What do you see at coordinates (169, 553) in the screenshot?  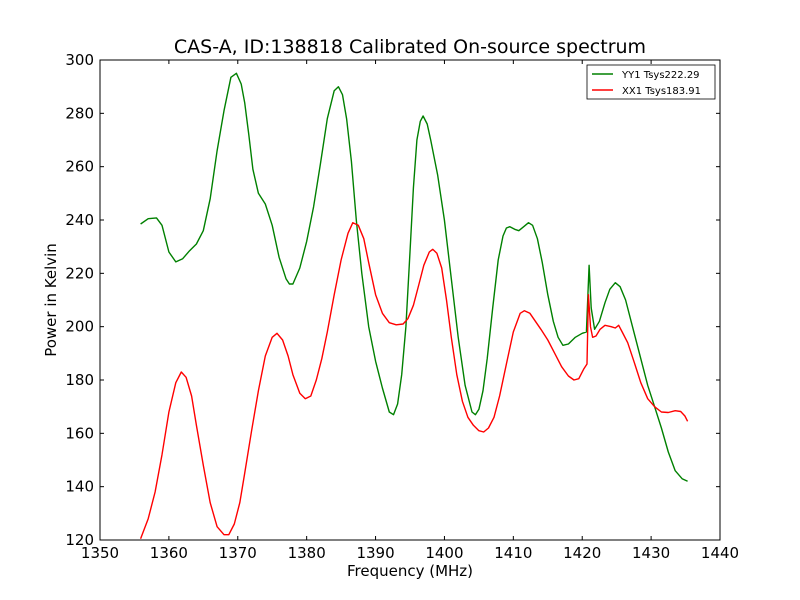 I see `x-tick-label-1360: 1360` at bounding box center [169, 553].